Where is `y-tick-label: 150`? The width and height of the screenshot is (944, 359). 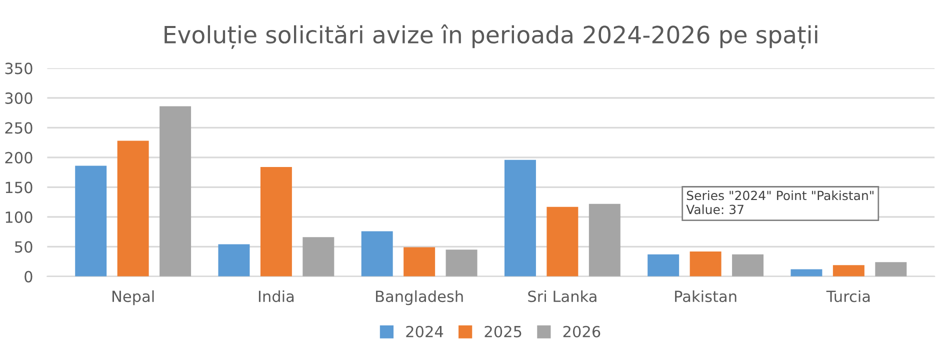
y-tick-label: 150 is located at coordinates (19, 188).